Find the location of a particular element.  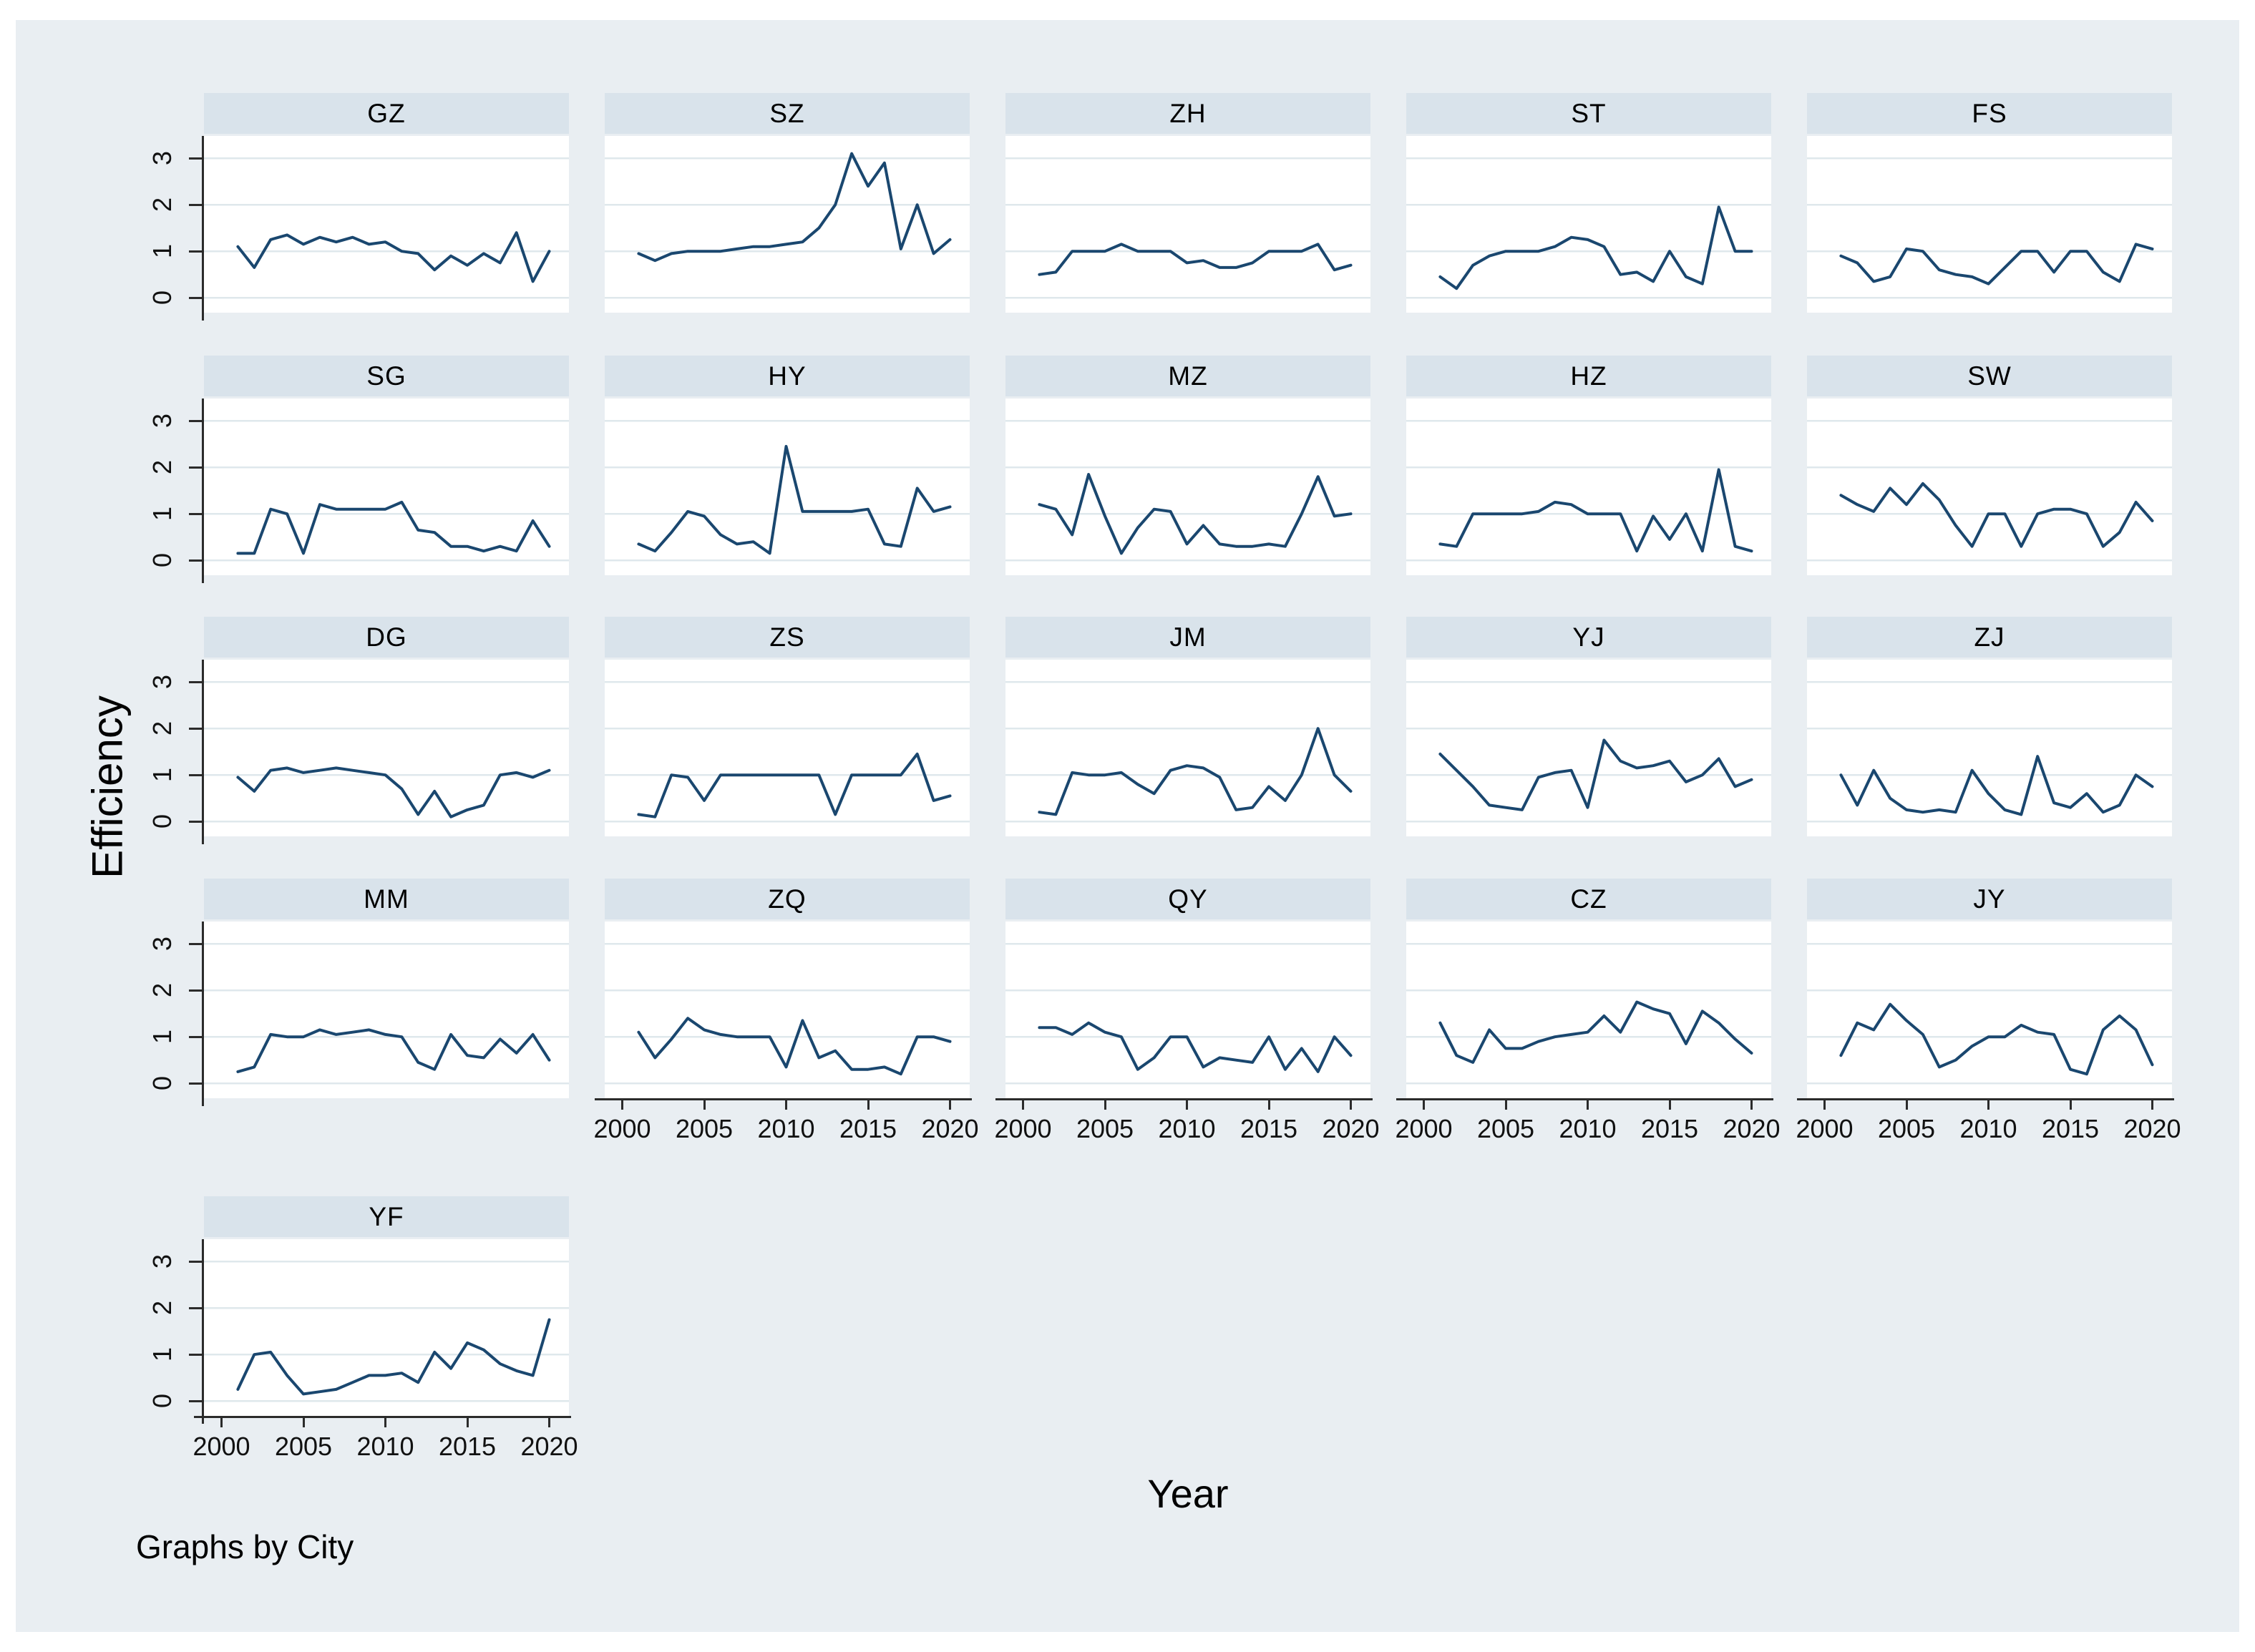

efficiency-line-ZS is located at coordinates (794, 785).